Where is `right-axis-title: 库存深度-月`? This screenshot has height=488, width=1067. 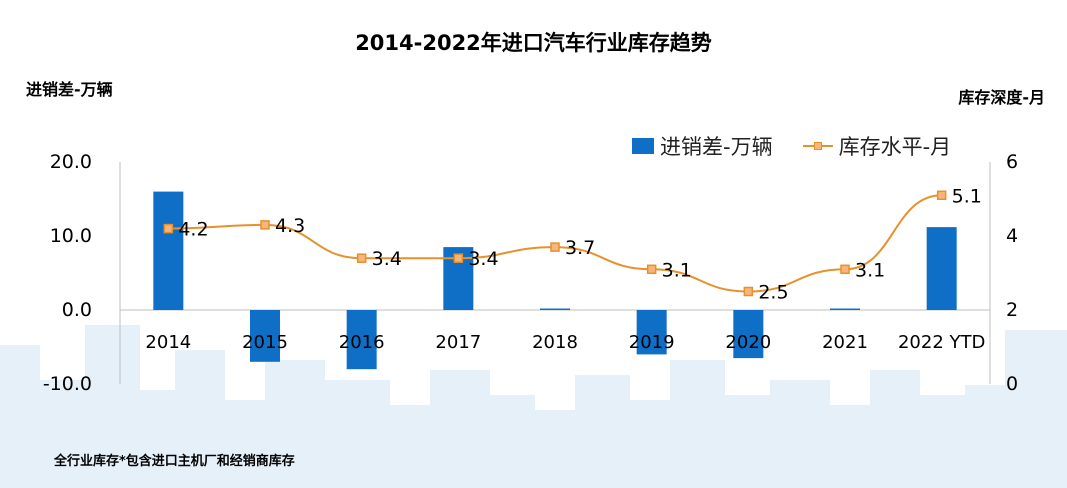
right-axis-title: 库存深度-月 is located at coordinates (1001, 97).